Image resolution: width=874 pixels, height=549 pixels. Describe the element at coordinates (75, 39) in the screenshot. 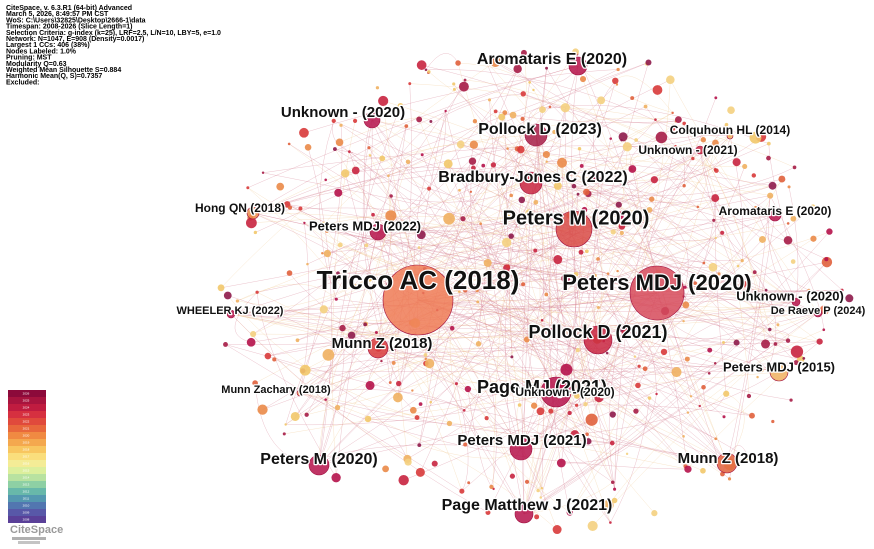

I see `info-line: Network: N=1047, E=908 (Density=0.0017)` at that location.